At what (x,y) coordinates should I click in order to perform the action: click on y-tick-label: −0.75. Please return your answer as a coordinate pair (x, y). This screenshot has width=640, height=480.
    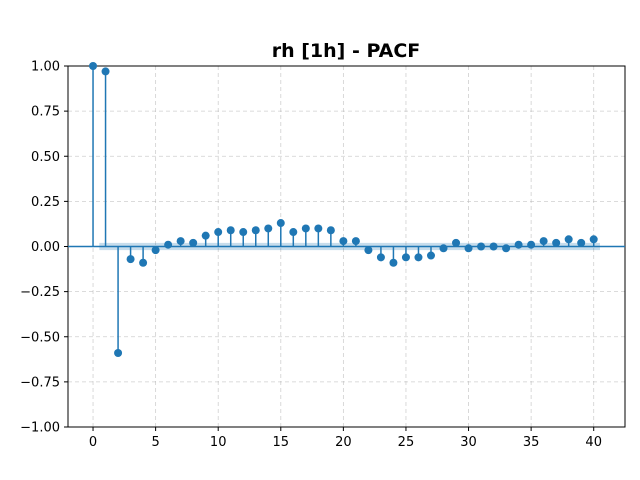
    Looking at the image, I should click on (40, 382).